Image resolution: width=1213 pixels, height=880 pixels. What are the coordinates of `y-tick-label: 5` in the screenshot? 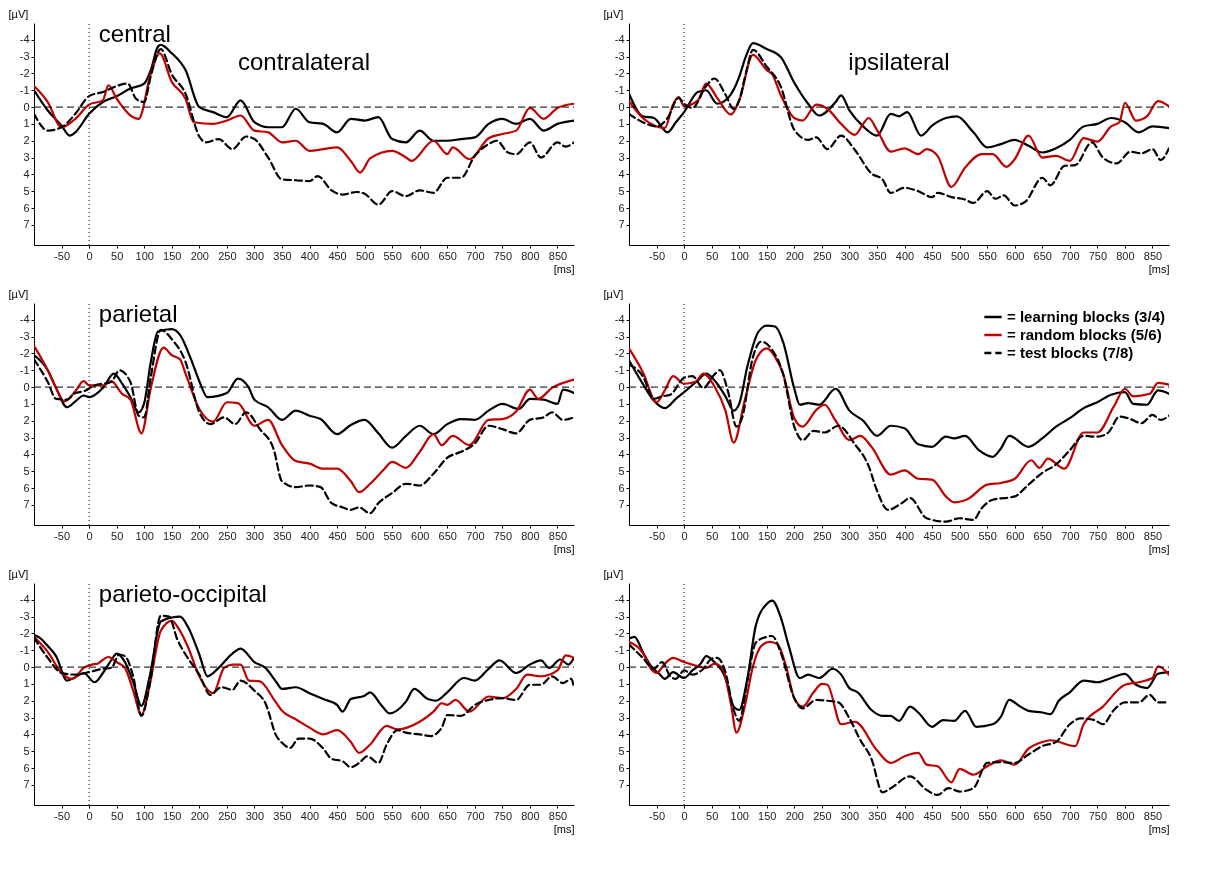 It's located at (621, 470).